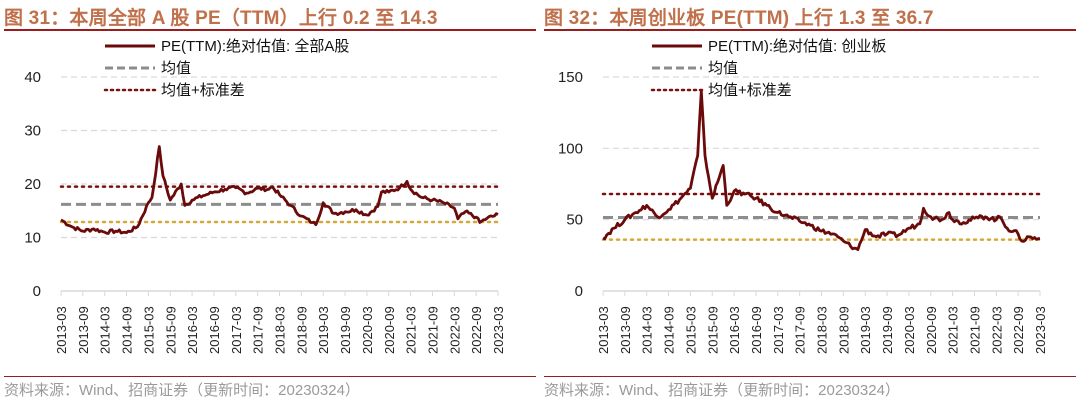  I want to click on chart-title: 图 31：本周全部 A 股 PE（TTM）上行 0.2 至 14.3, so click(221, 18).